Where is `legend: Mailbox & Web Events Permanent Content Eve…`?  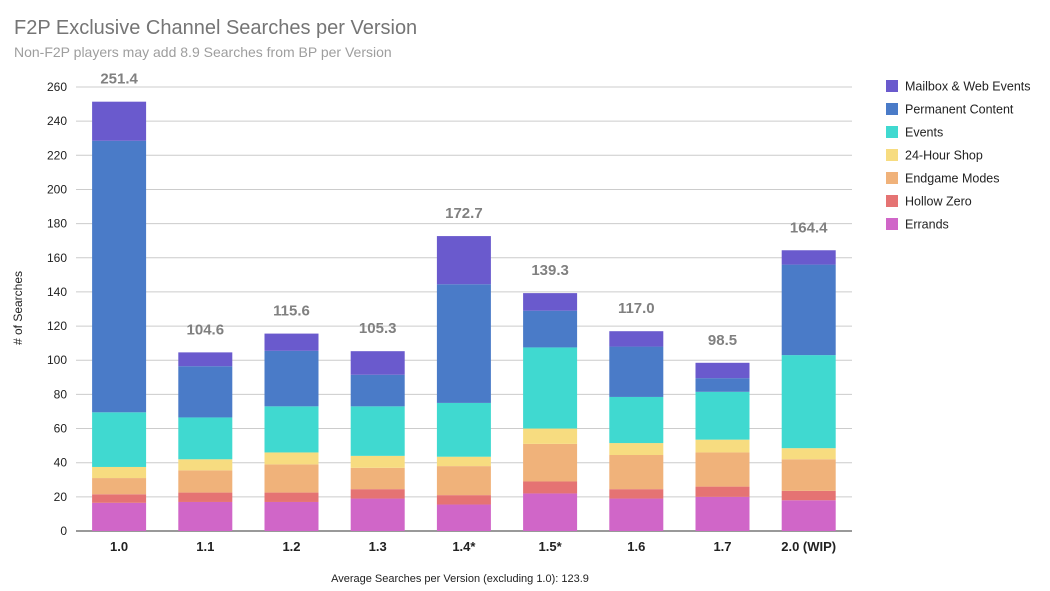 legend: Mailbox & Web Events Permanent Content Eve… is located at coordinates (958, 156).